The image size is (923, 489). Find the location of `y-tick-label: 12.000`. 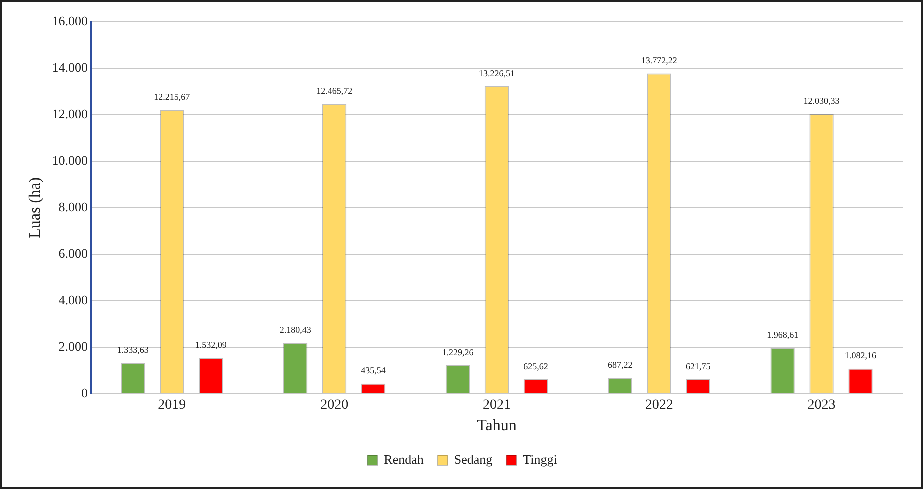

y-tick-label: 12.000 is located at coordinates (70, 114).